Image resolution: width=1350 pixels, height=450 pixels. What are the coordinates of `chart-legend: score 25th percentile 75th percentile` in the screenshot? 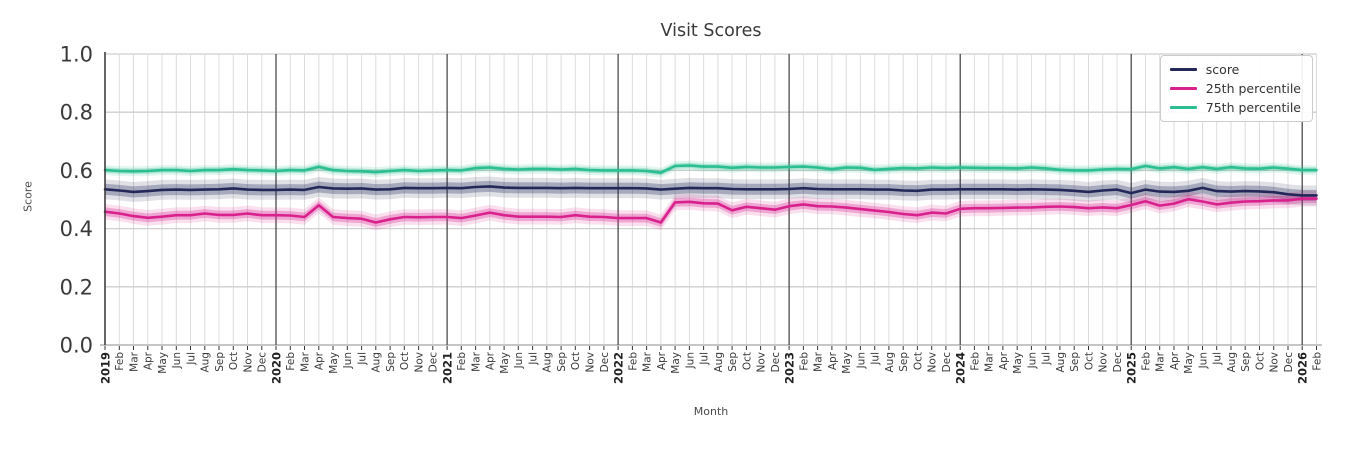 It's located at (1236, 89).